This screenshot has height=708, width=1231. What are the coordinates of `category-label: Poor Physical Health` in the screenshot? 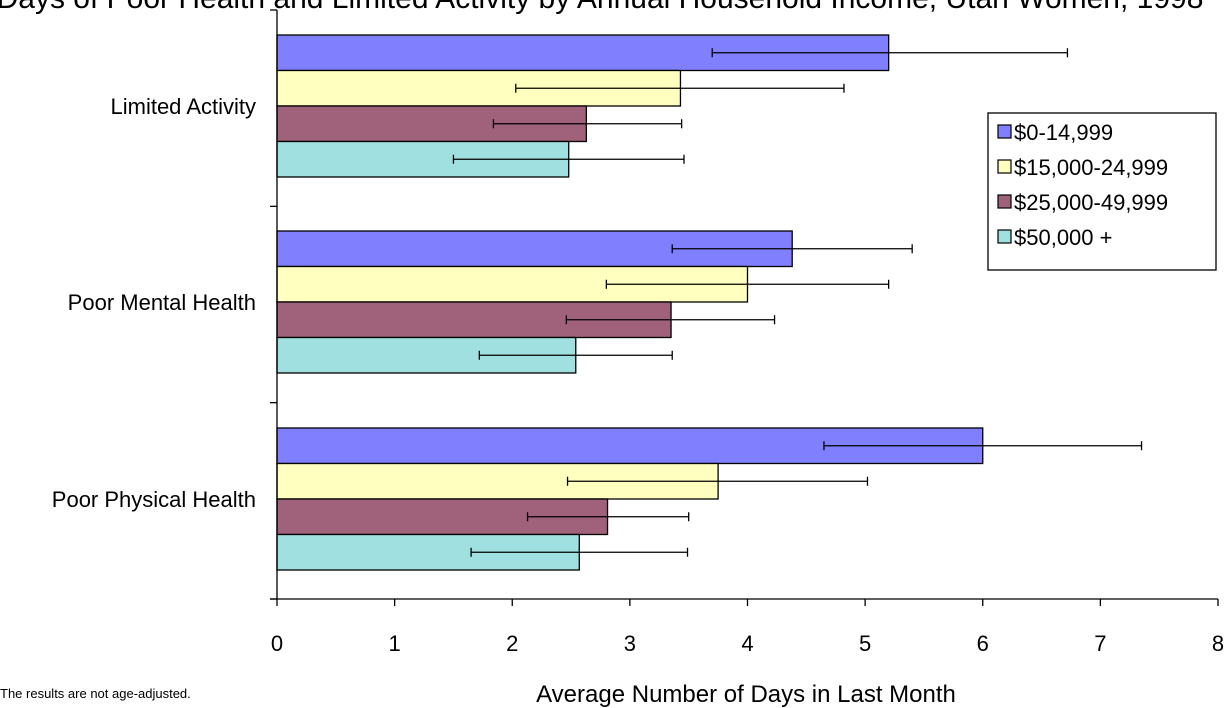 It's located at (154, 499).